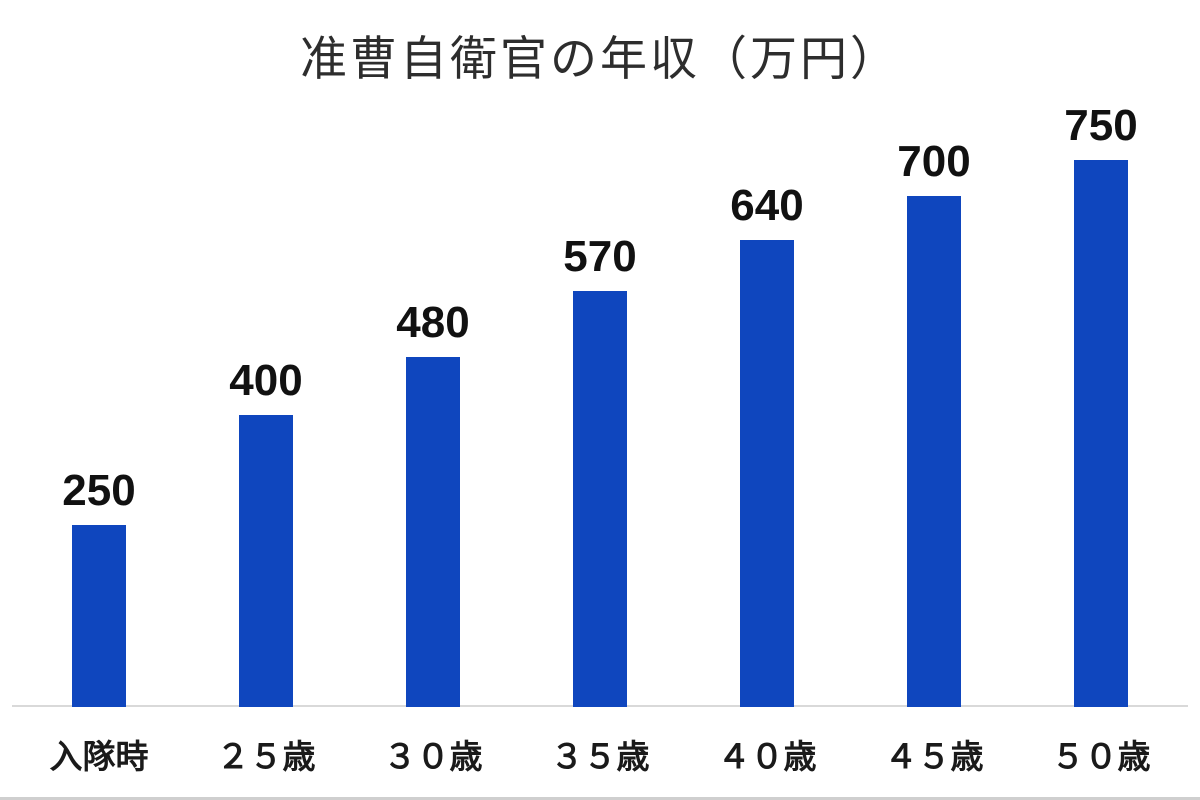 The width and height of the screenshot is (1200, 800). I want to click on bar-value-label: 480, so click(433, 322).